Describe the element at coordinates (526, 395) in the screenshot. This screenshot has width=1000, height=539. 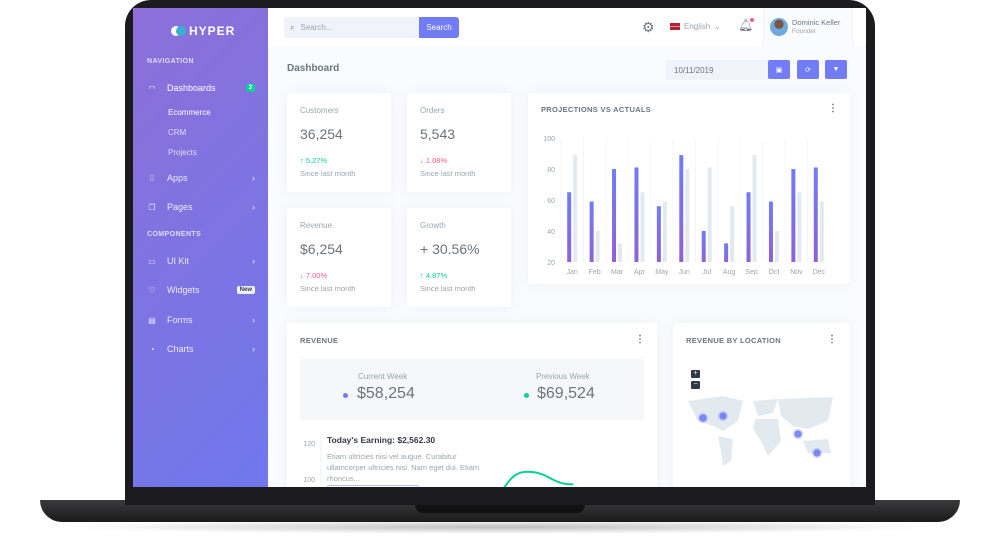
I see `previous-dot` at that location.